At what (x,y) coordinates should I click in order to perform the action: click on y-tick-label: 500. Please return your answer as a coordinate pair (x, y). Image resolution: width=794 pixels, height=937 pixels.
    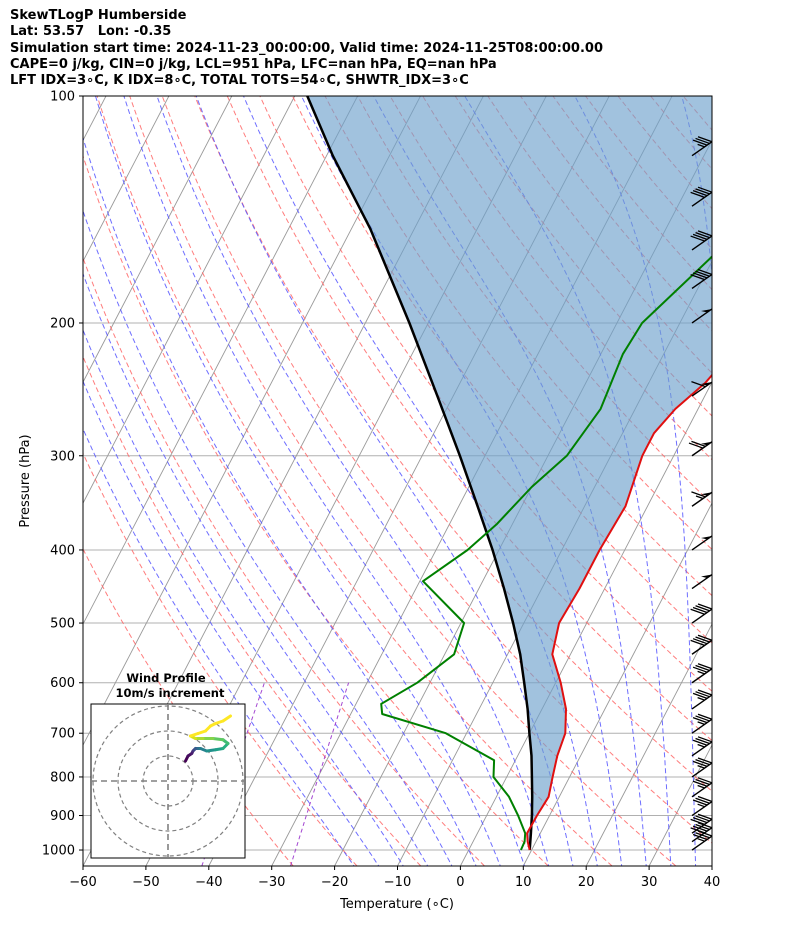
    Looking at the image, I should click on (62, 624).